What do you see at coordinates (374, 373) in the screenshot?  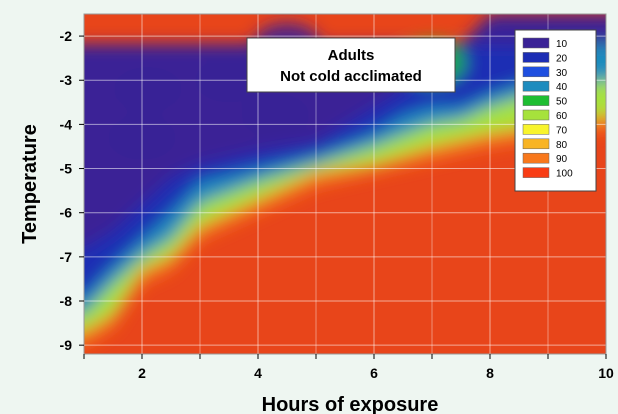 I see `x-tick-label: 6` at bounding box center [374, 373].